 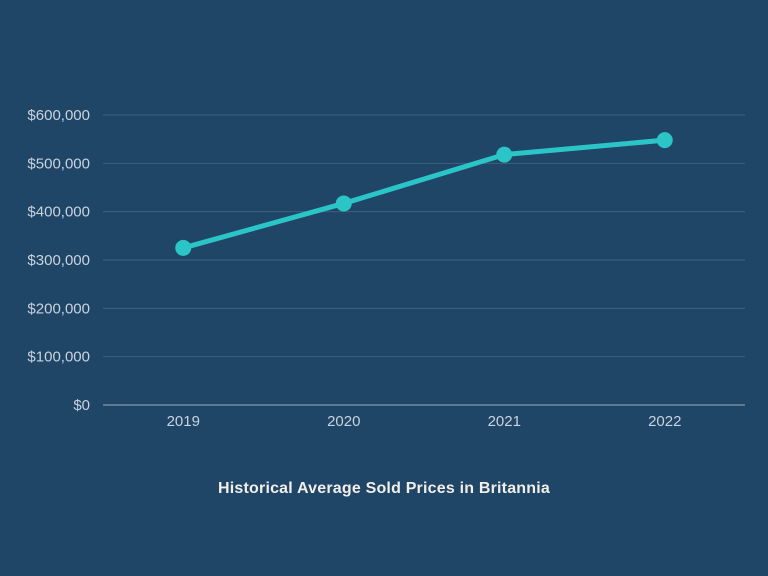 I want to click on x-tick-label: 2020, so click(x=343, y=421).